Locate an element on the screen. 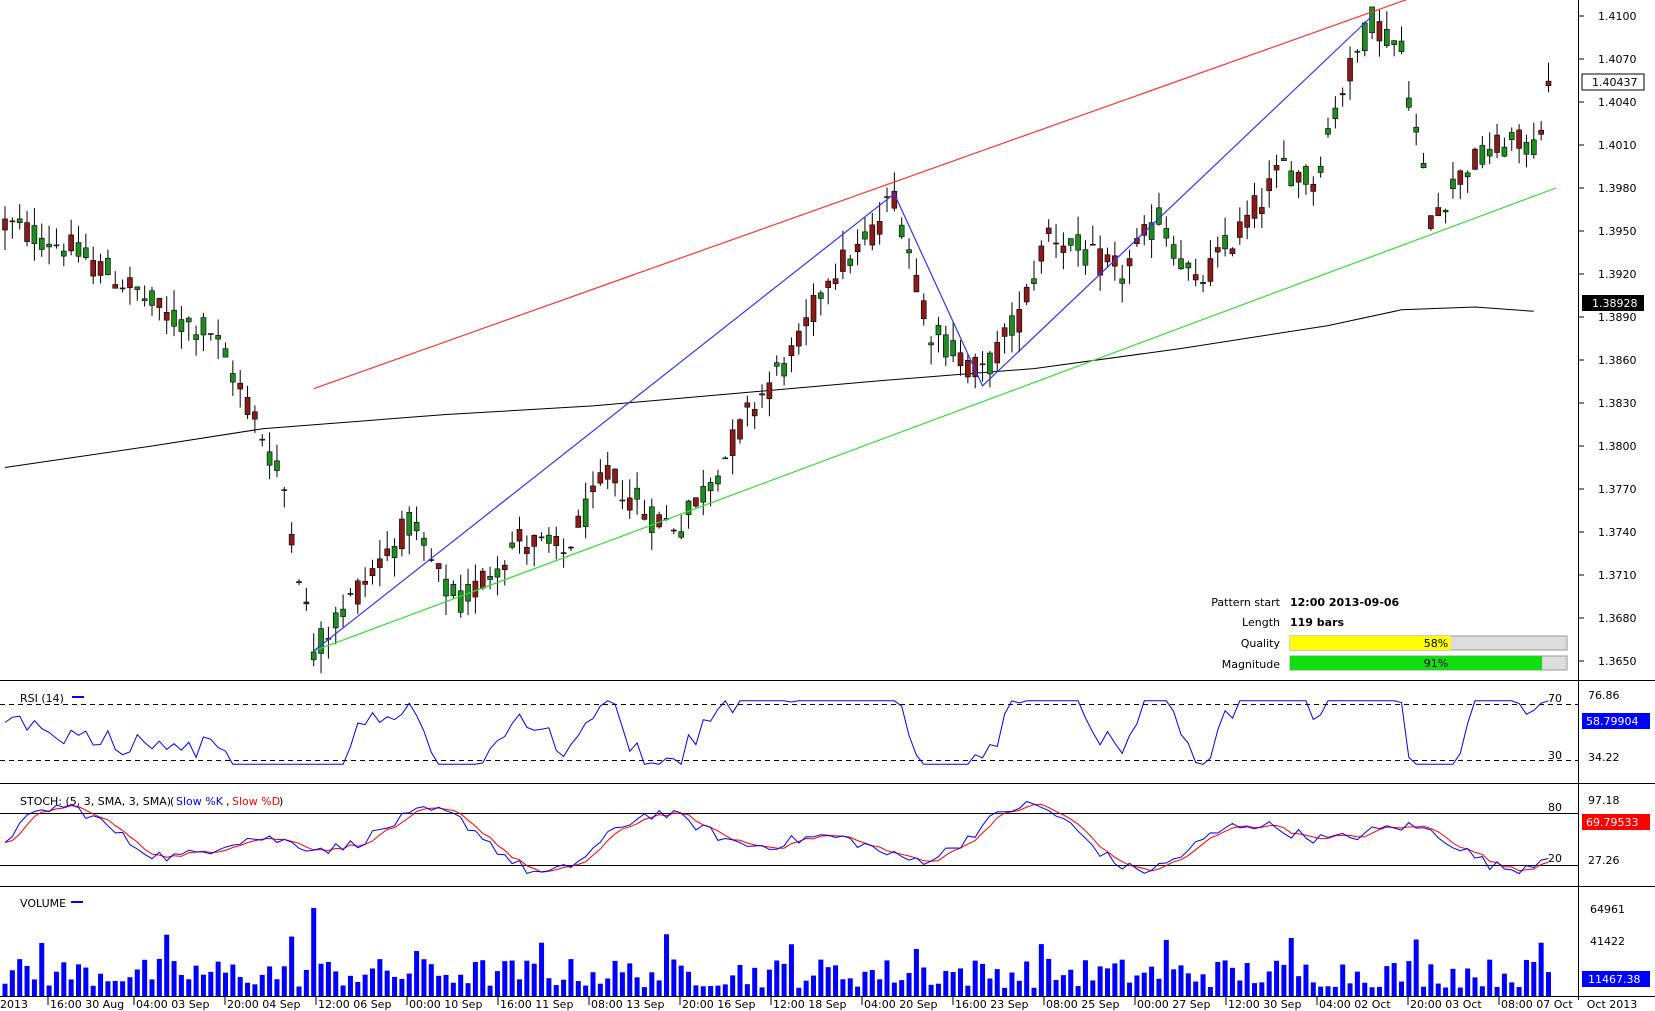  time-tick-label: 16:00 23 Sep is located at coordinates (991, 1004).